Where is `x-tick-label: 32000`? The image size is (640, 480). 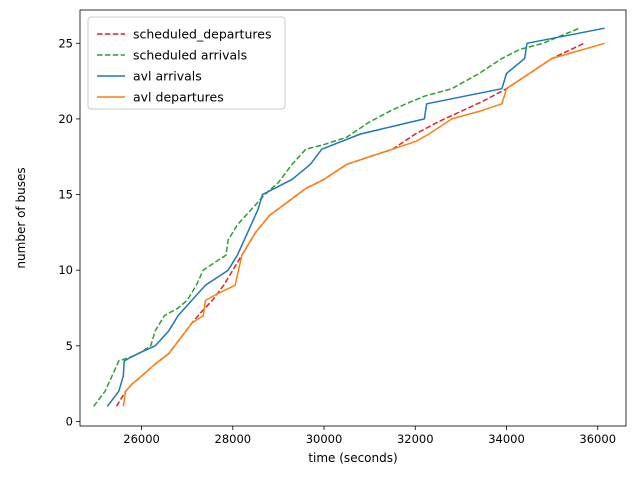 x-tick-label: 32000 is located at coordinates (415, 439).